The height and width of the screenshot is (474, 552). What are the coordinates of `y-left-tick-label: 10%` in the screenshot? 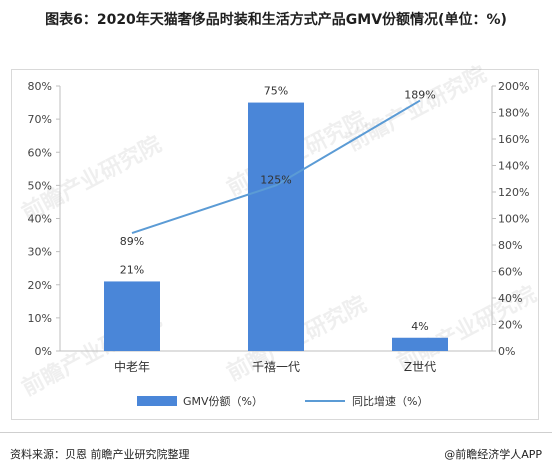 It's located at (40, 318).